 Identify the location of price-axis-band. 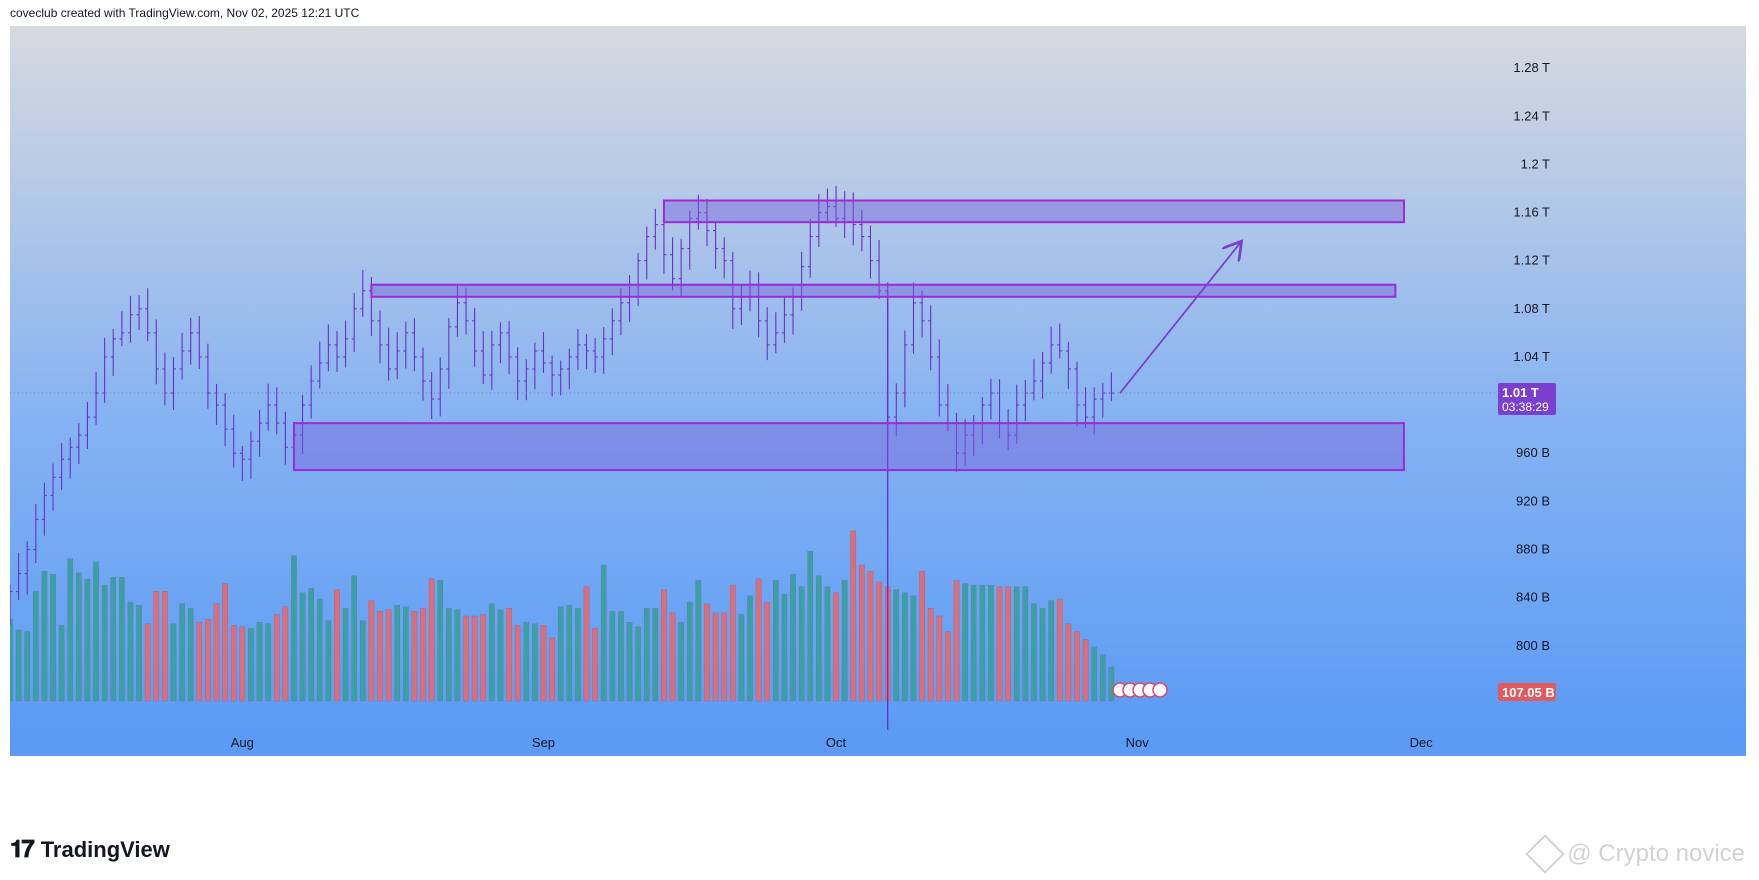
(1621, 378).